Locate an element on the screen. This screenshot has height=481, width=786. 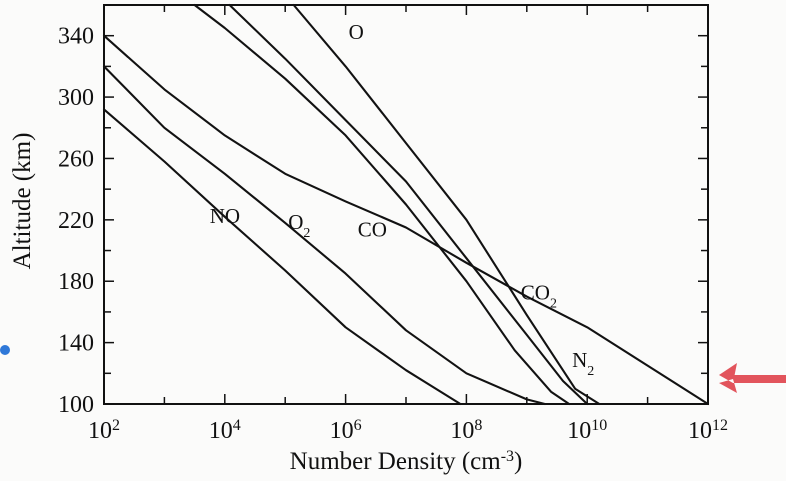
series-label-o: O is located at coordinates (356, 32).